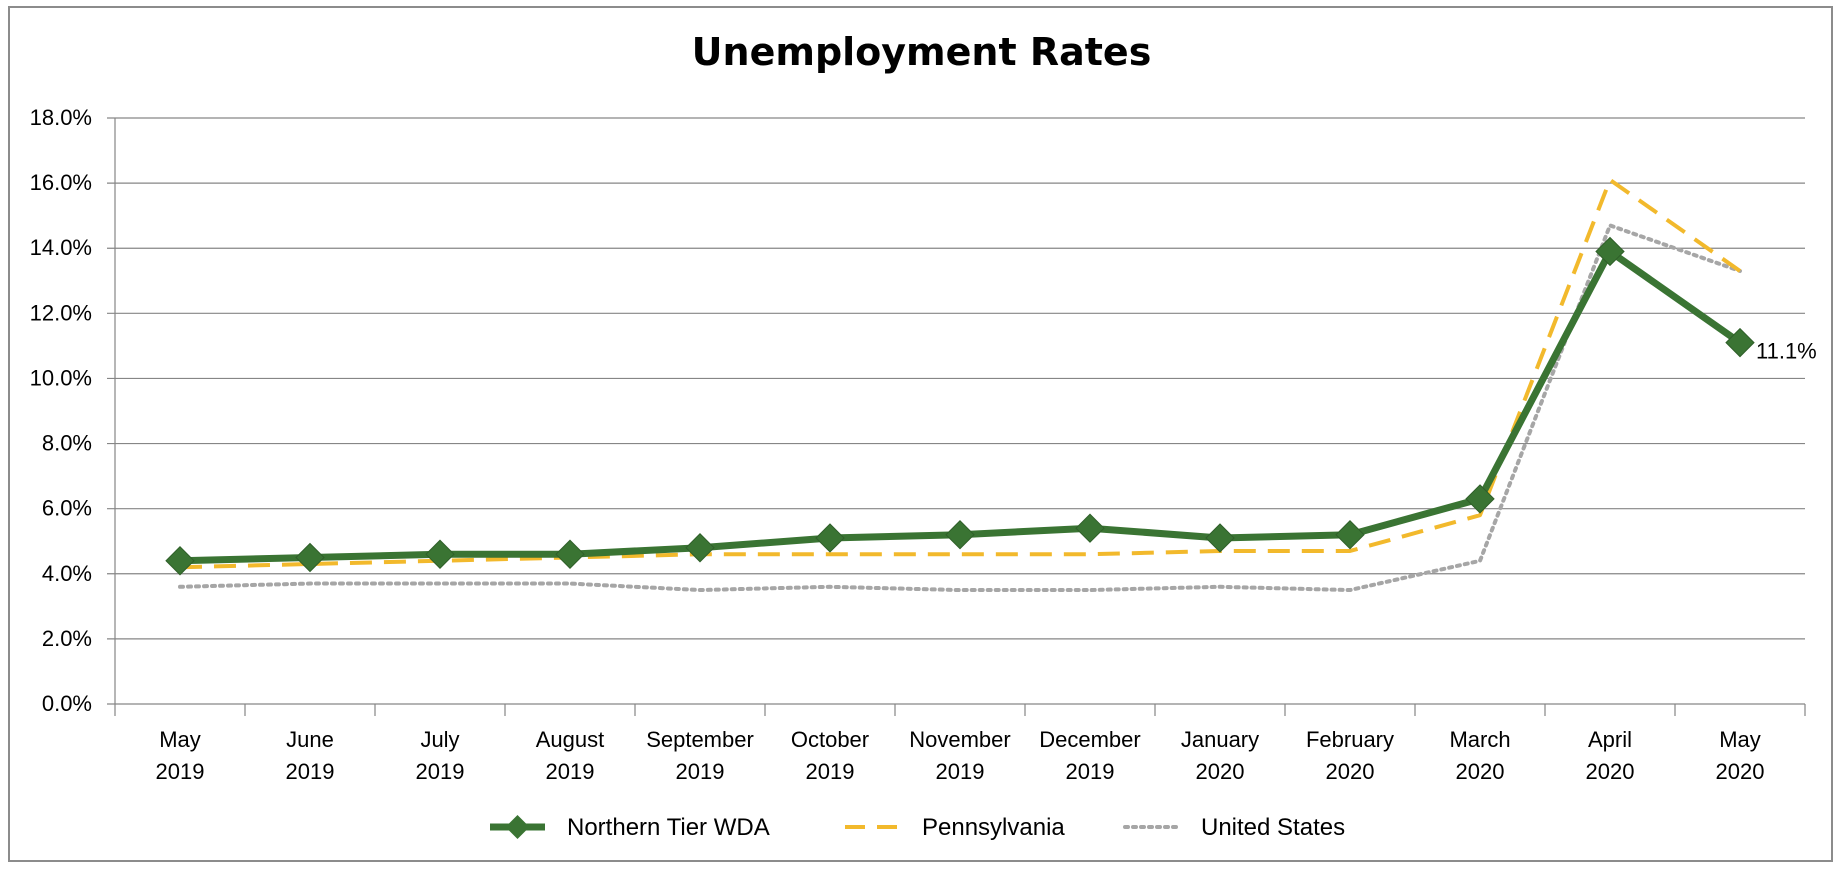  What do you see at coordinates (61, 247) in the screenshot?
I see `y-tick-label: 14.0%` at bounding box center [61, 247].